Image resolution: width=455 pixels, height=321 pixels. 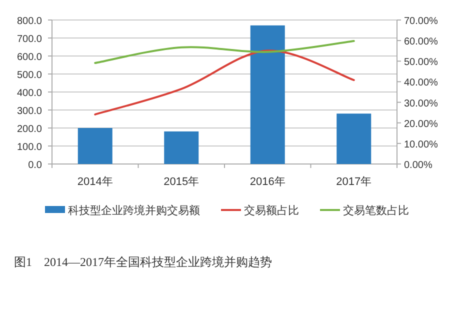 I want to click on y2-tick-label: 30.00%, so click(x=421, y=104).